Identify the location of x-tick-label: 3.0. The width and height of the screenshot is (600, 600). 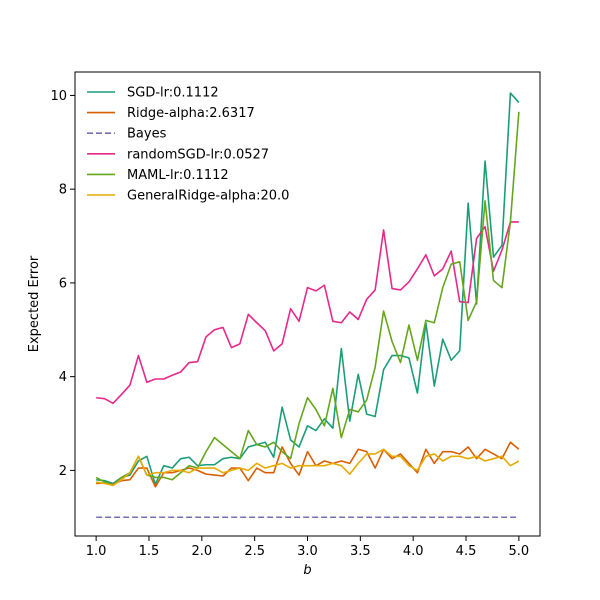
(307, 551).